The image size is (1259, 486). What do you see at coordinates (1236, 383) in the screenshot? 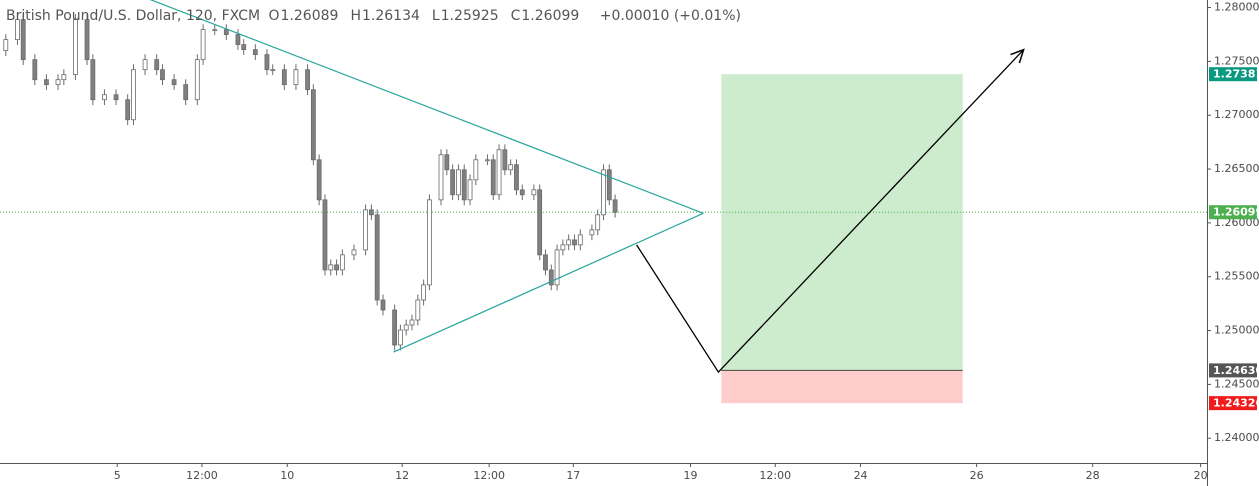
I see `y-tick-label: 1.24500` at bounding box center [1236, 383].